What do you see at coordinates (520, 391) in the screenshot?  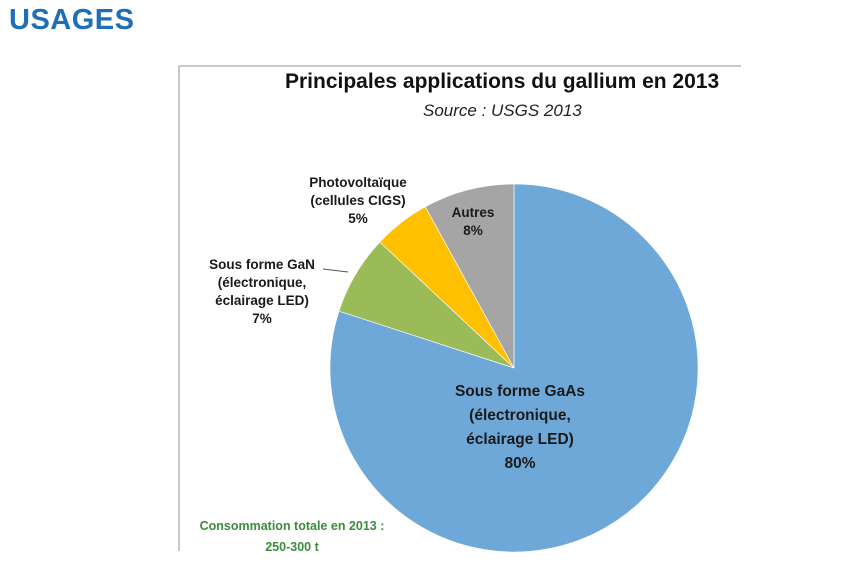 I see `label-gaas-line-1: Sous forme GaAs` at bounding box center [520, 391].